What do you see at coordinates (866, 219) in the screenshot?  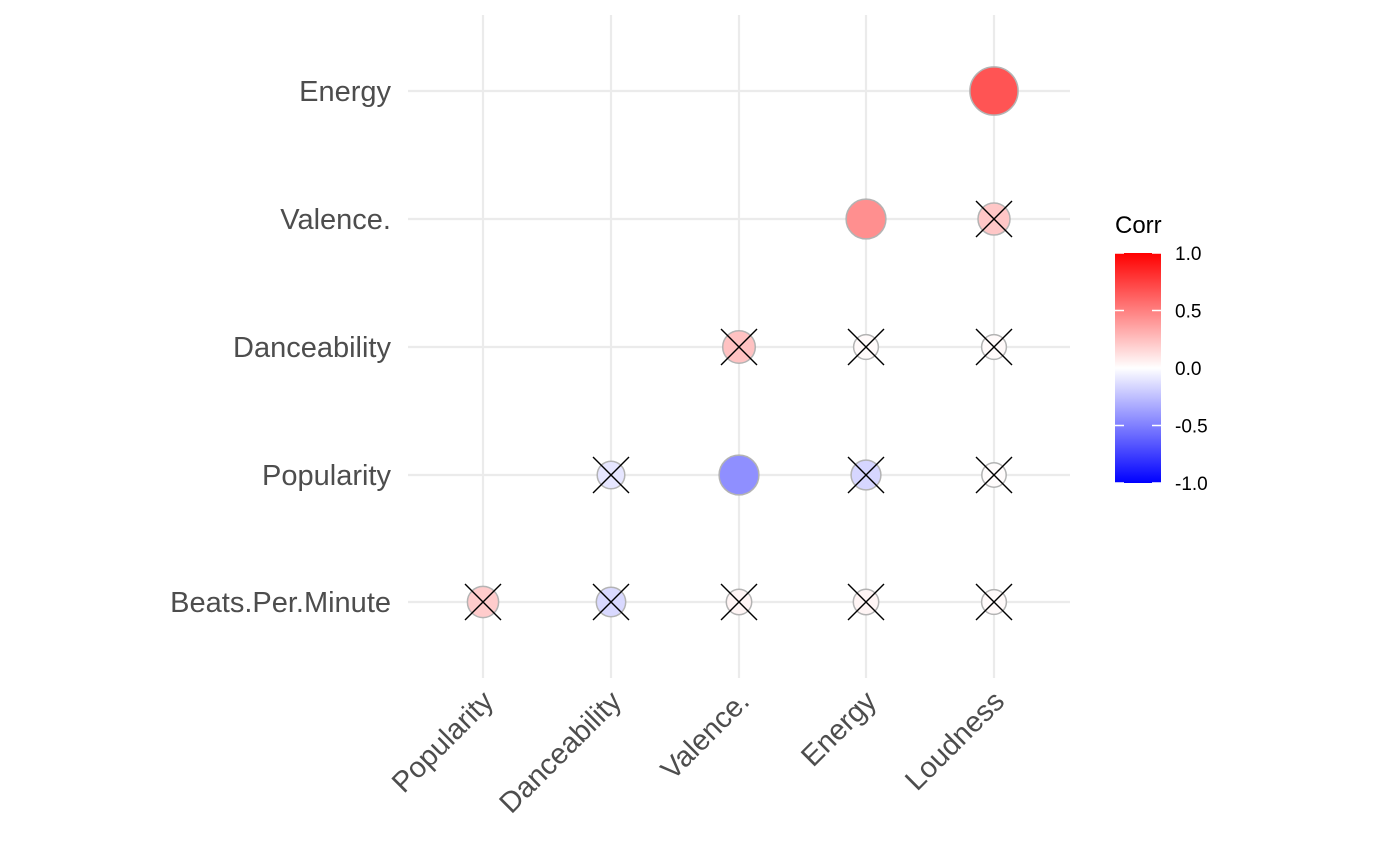 I see `corr-circle-valence-energy` at bounding box center [866, 219].